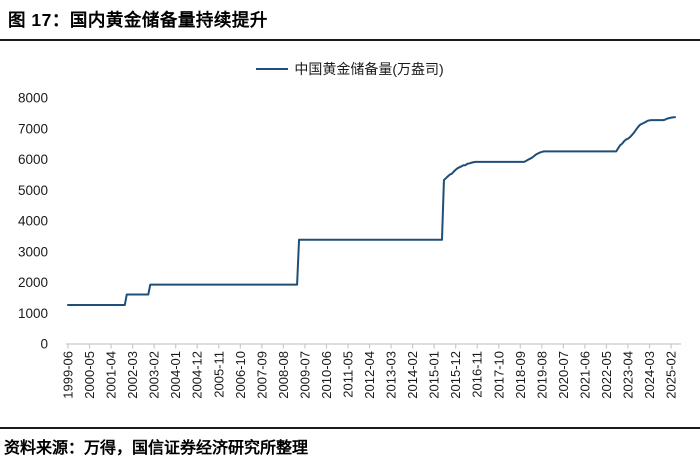  I want to click on x-axis-tick-label: 1999-06, so click(68, 375).